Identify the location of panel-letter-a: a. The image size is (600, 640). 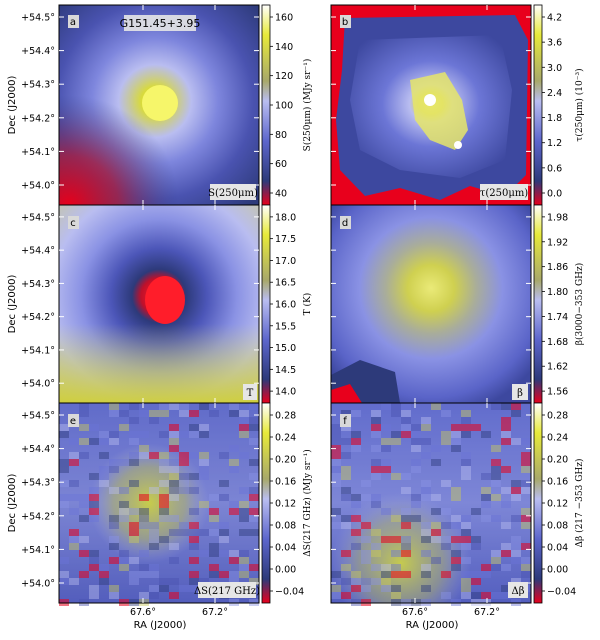
(73, 22).